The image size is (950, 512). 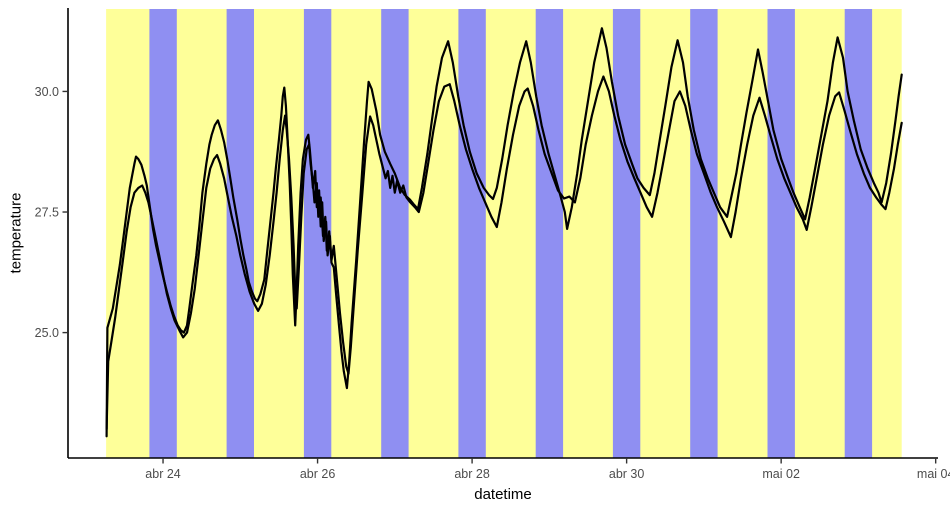 I want to click on x-axis-title: datetime, so click(x=503, y=494).